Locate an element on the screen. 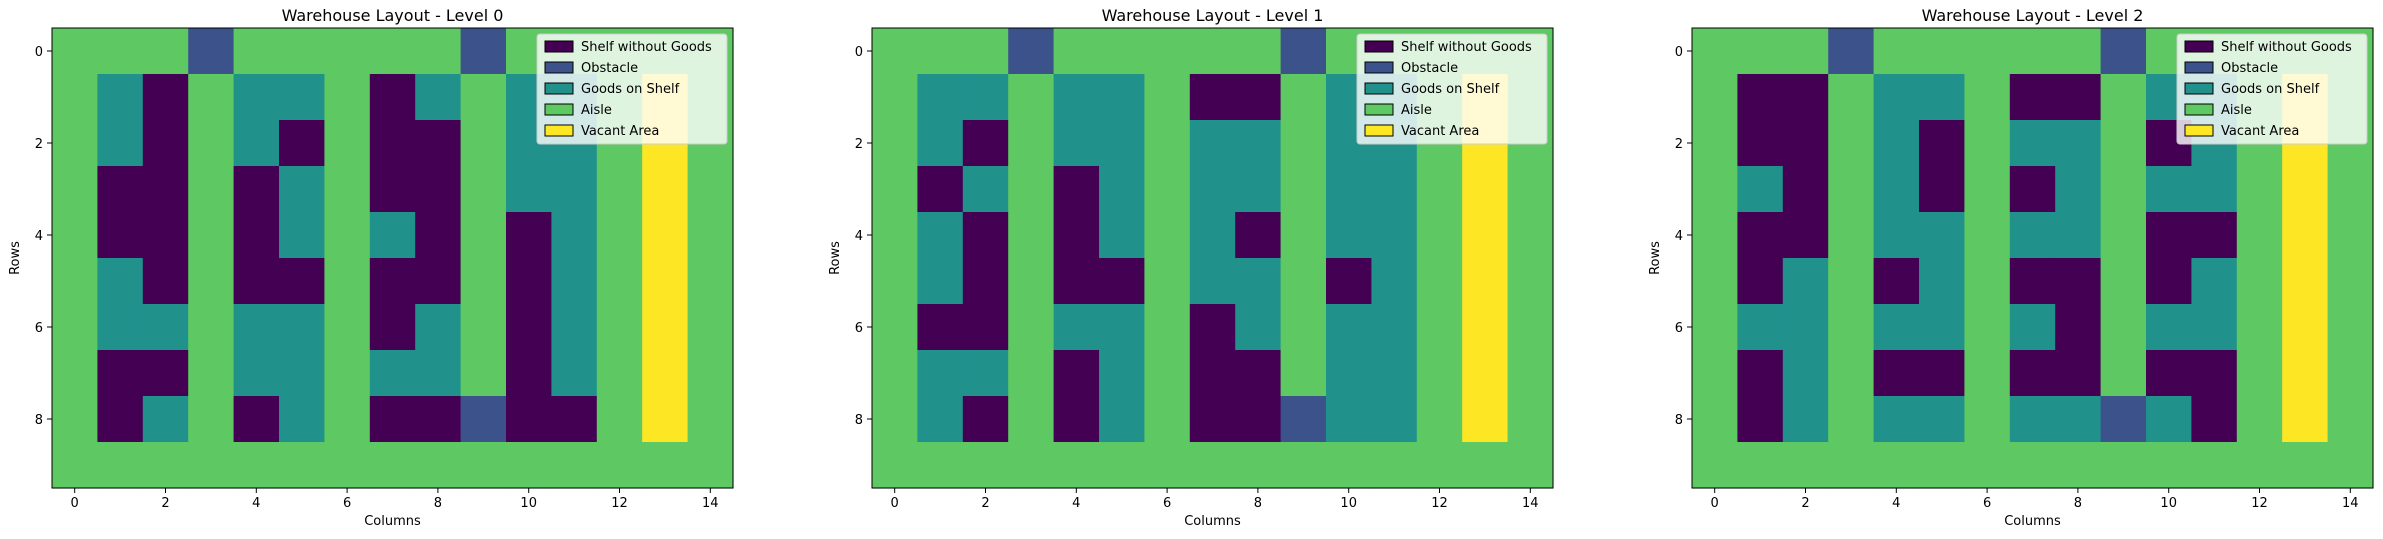 The width and height of the screenshot is (2383, 539). y-tick-label: 8 is located at coordinates (859, 420).